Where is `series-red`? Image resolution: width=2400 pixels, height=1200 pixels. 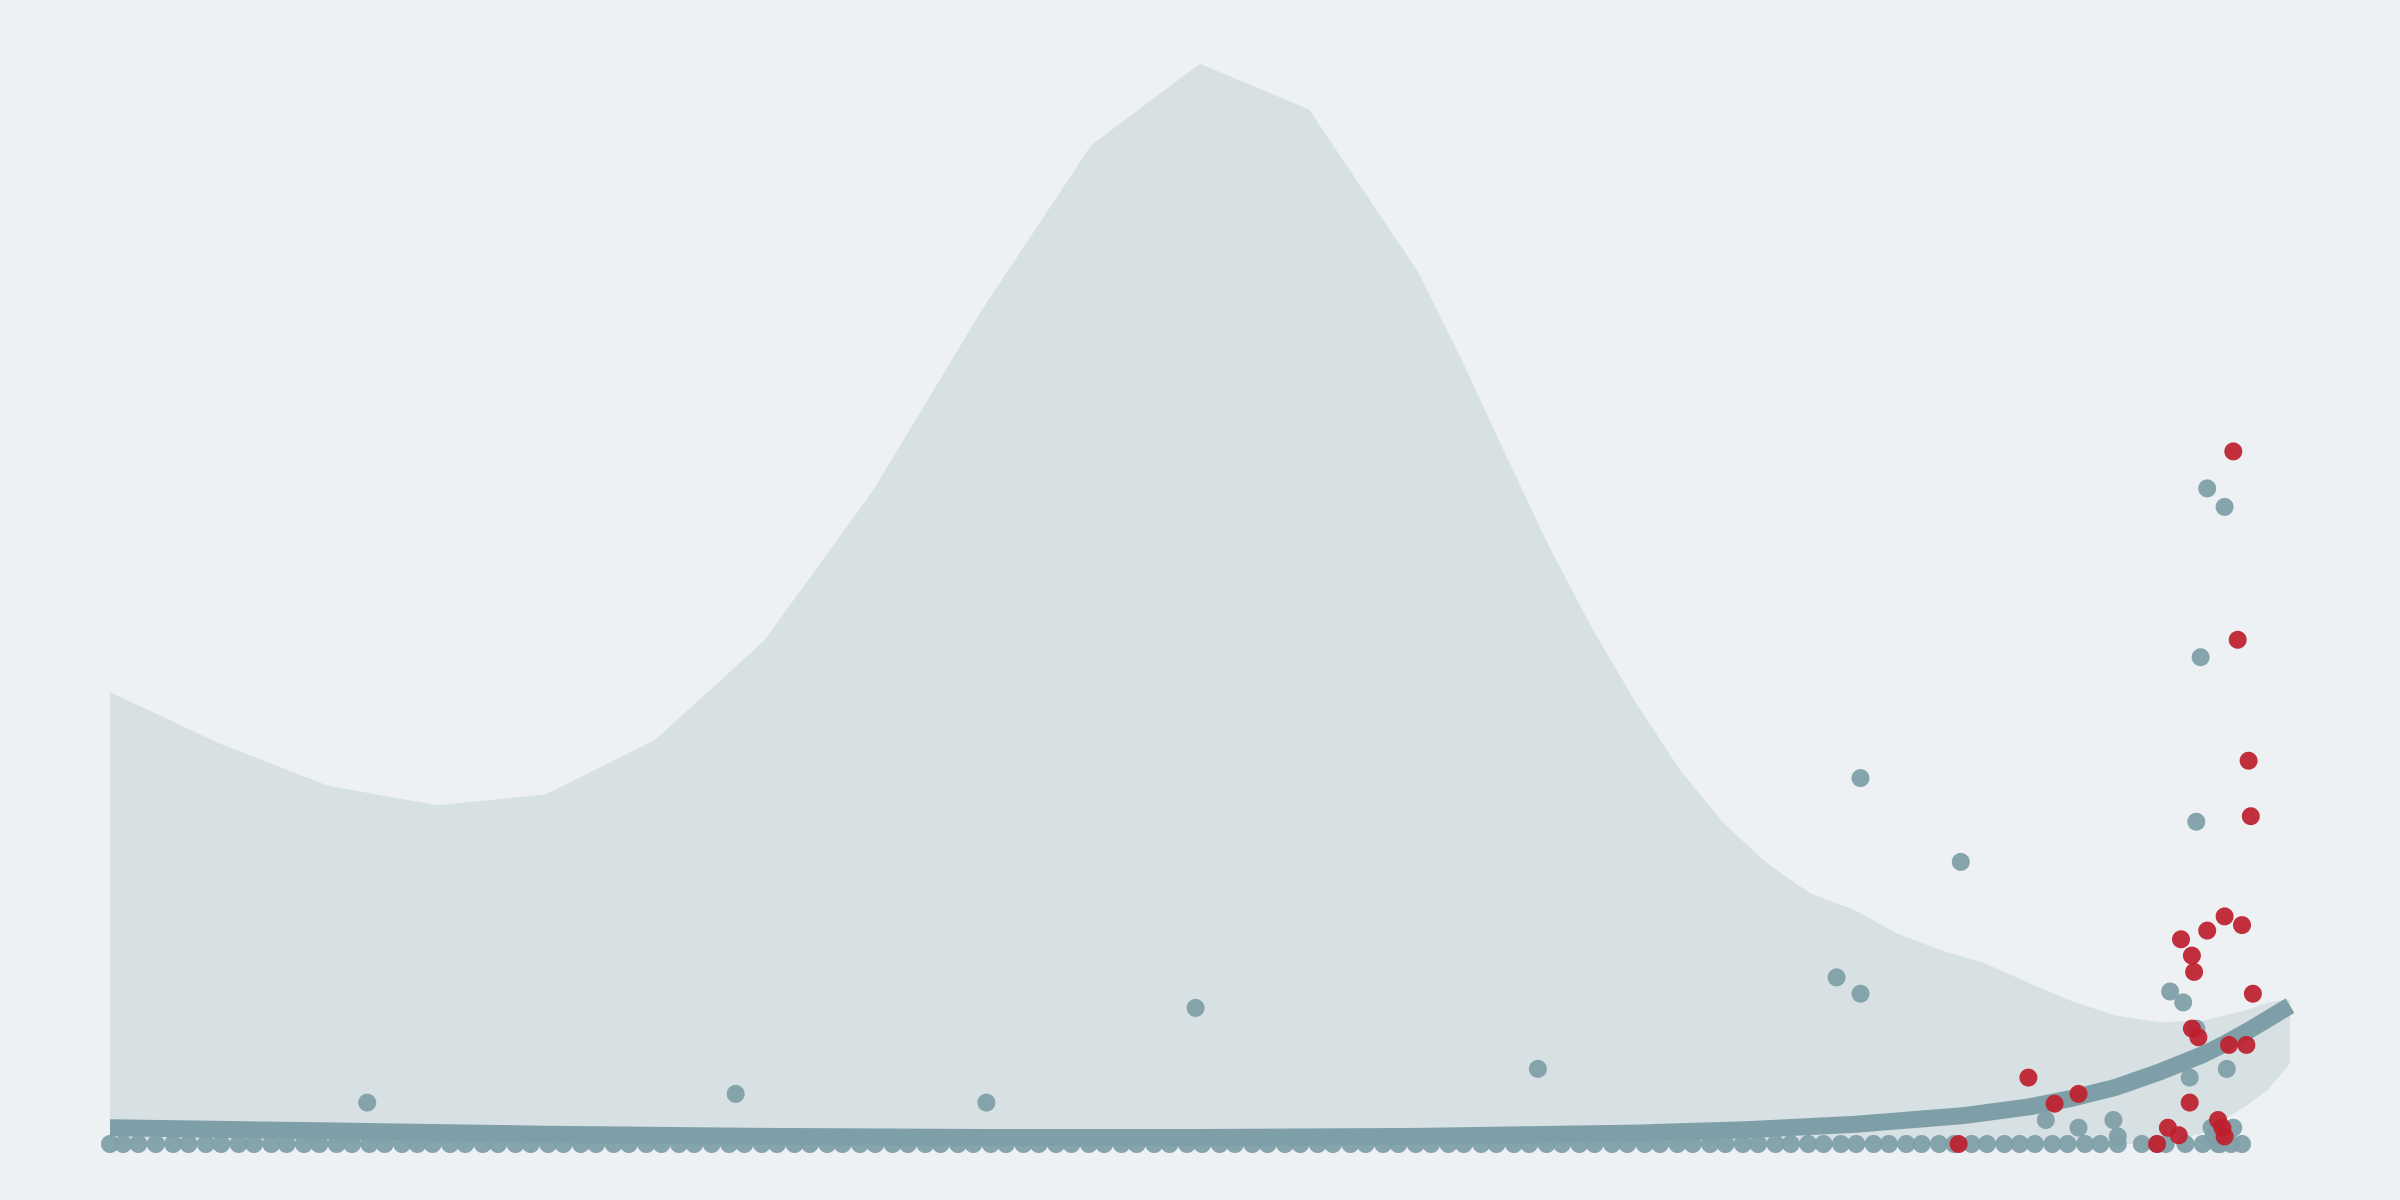
series-red is located at coordinates (2105, 797).